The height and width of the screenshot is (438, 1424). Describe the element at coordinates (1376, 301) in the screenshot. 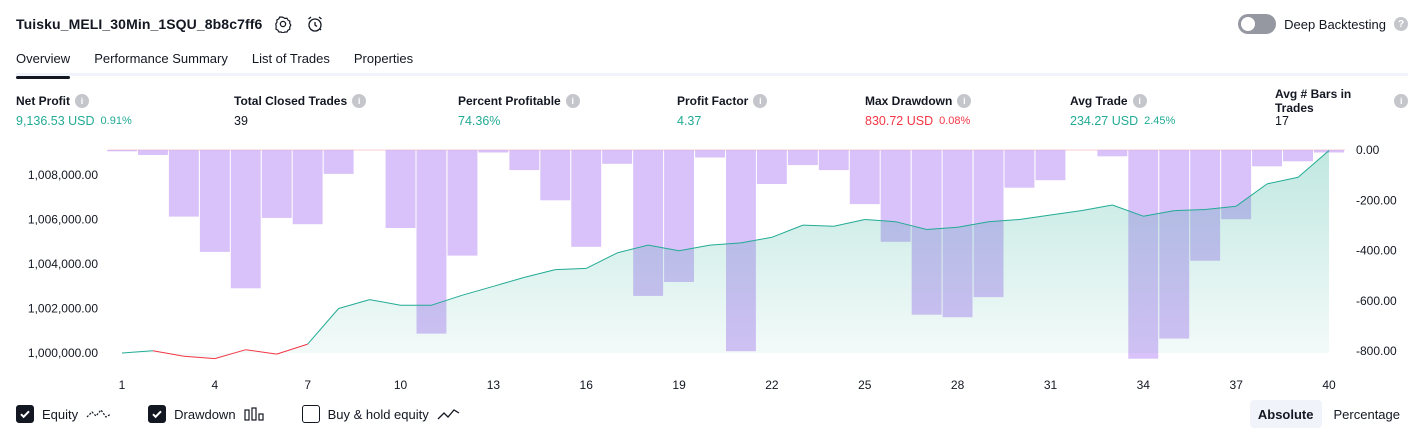

I see `right-tick-label: -600.00` at that location.